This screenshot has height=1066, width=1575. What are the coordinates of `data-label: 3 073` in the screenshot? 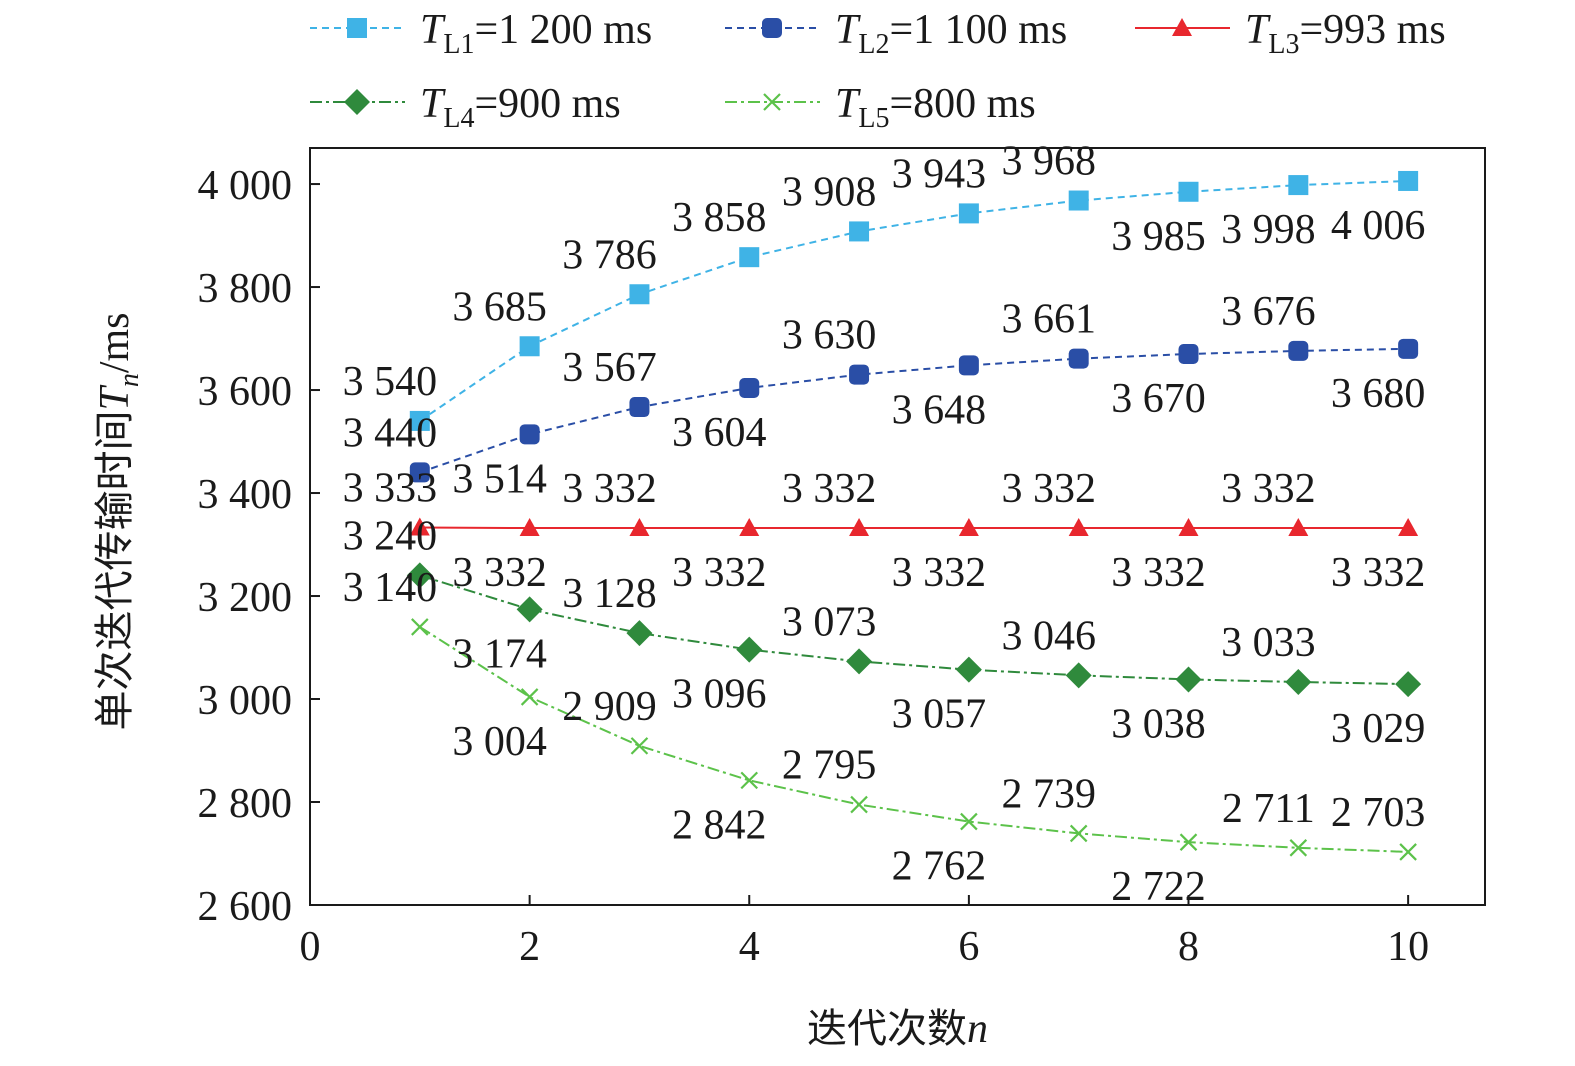 It's located at (829, 622).